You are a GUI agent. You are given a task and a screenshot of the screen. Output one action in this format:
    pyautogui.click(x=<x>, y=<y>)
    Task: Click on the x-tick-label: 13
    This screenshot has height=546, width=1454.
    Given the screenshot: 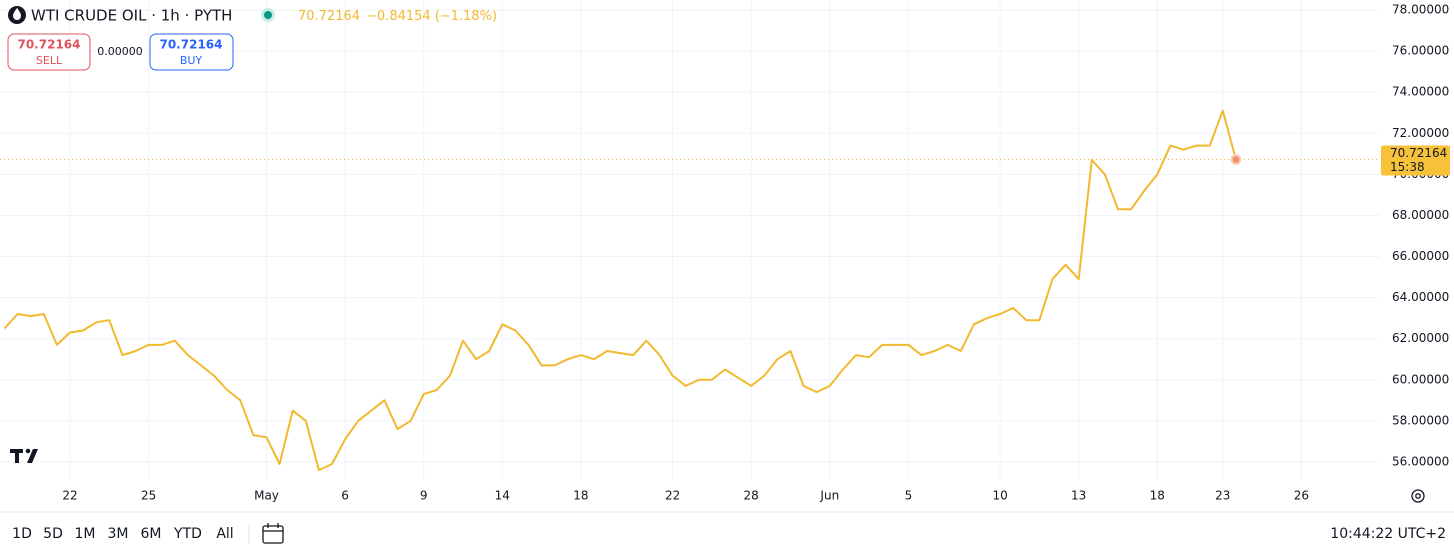 What is the action you would take?
    pyautogui.click(x=1078, y=496)
    